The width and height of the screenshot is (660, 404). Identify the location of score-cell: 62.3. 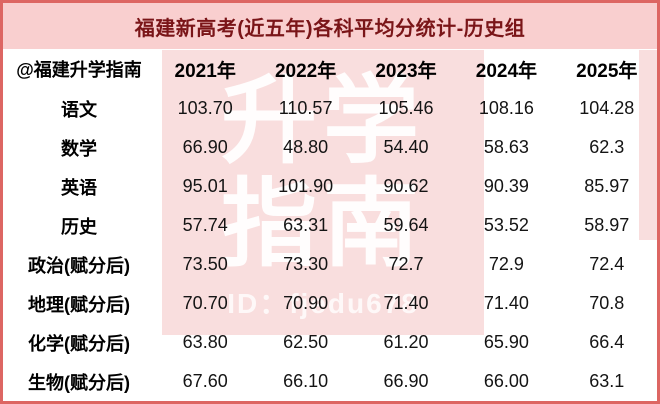
(607, 147).